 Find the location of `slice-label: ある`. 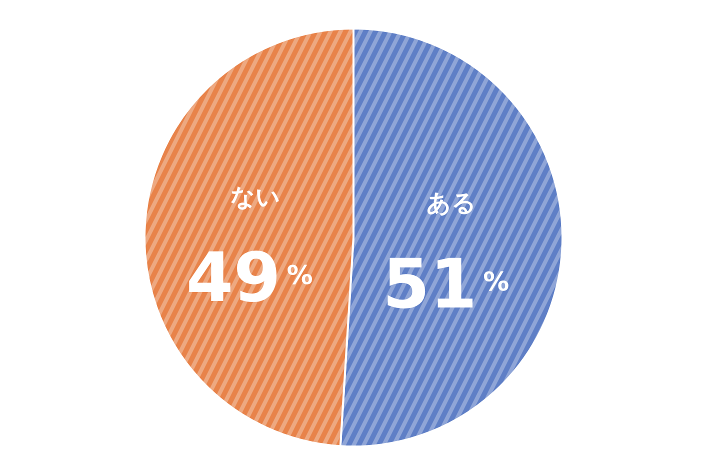

slice-label: ある is located at coordinates (451, 202).